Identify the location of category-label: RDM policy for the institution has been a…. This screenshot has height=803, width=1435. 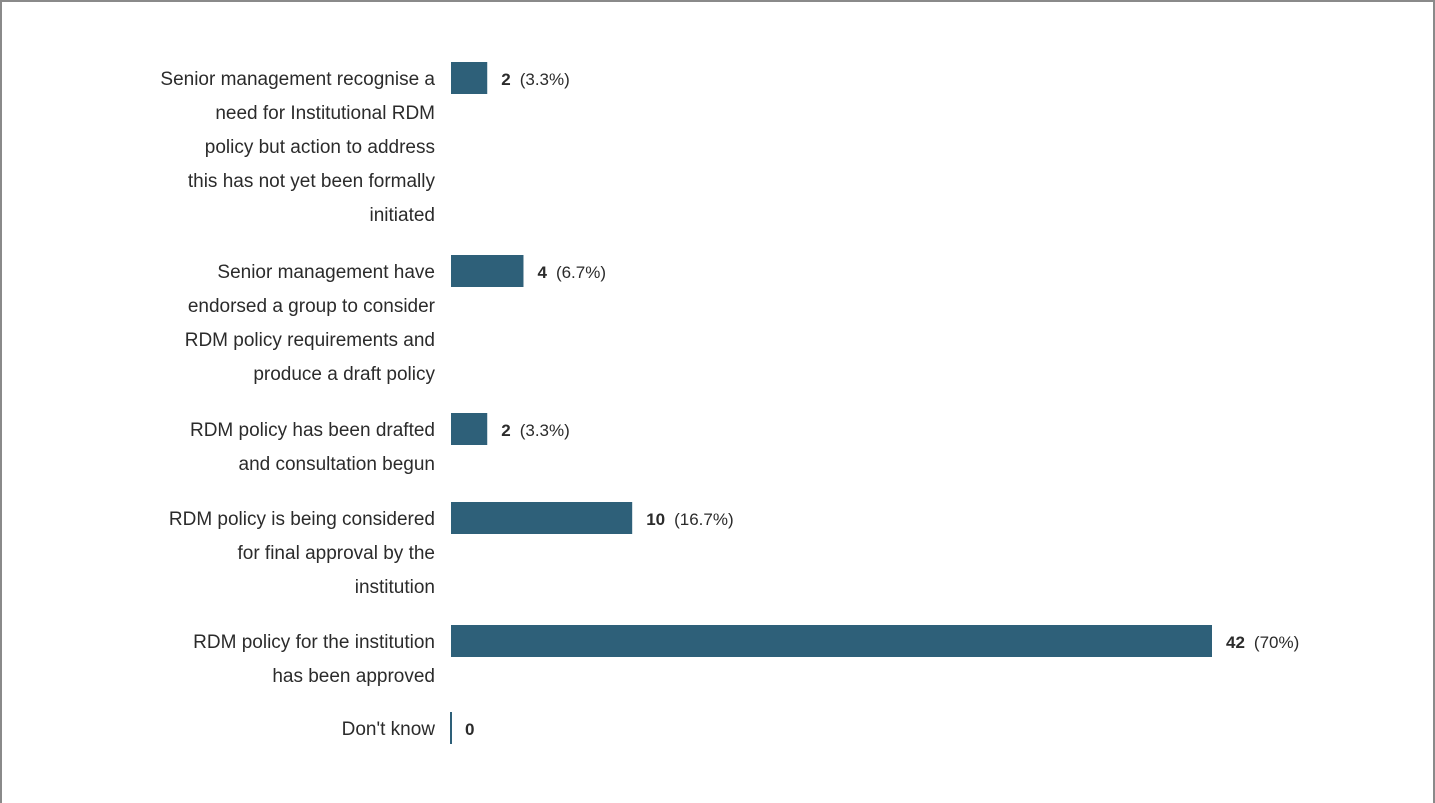
(314, 659).